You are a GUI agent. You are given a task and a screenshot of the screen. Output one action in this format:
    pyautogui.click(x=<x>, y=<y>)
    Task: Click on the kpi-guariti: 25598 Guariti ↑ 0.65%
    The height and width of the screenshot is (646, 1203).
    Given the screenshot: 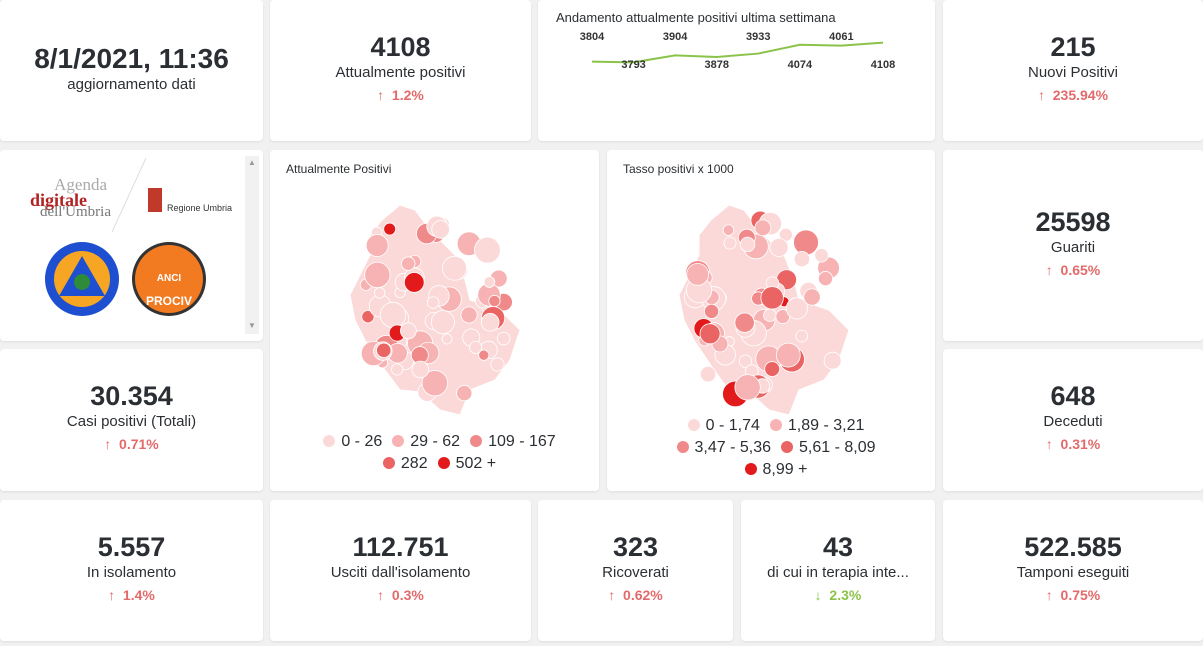 What is the action you would take?
    pyautogui.click(x=1073, y=245)
    